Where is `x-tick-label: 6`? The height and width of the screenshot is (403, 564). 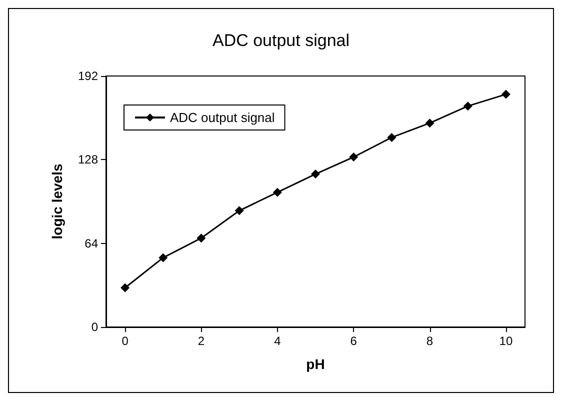
x-tick-label: 6 is located at coordinates (354, 341).